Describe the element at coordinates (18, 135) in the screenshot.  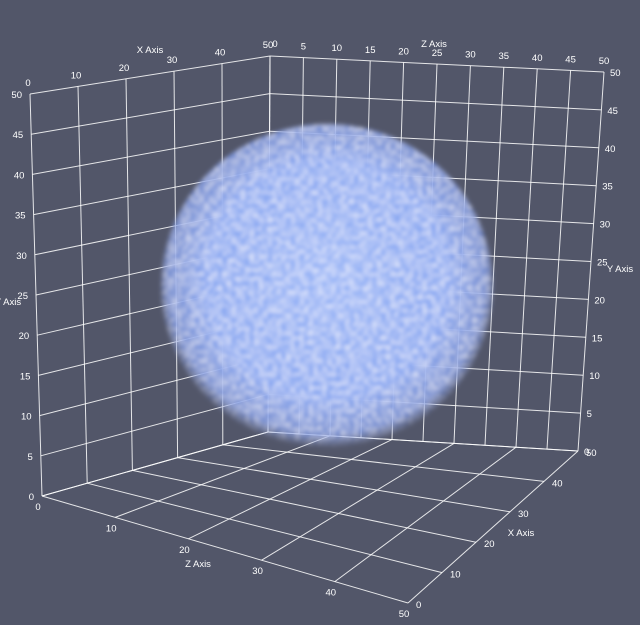
I see `left-y-tick-label: 45` at that location.